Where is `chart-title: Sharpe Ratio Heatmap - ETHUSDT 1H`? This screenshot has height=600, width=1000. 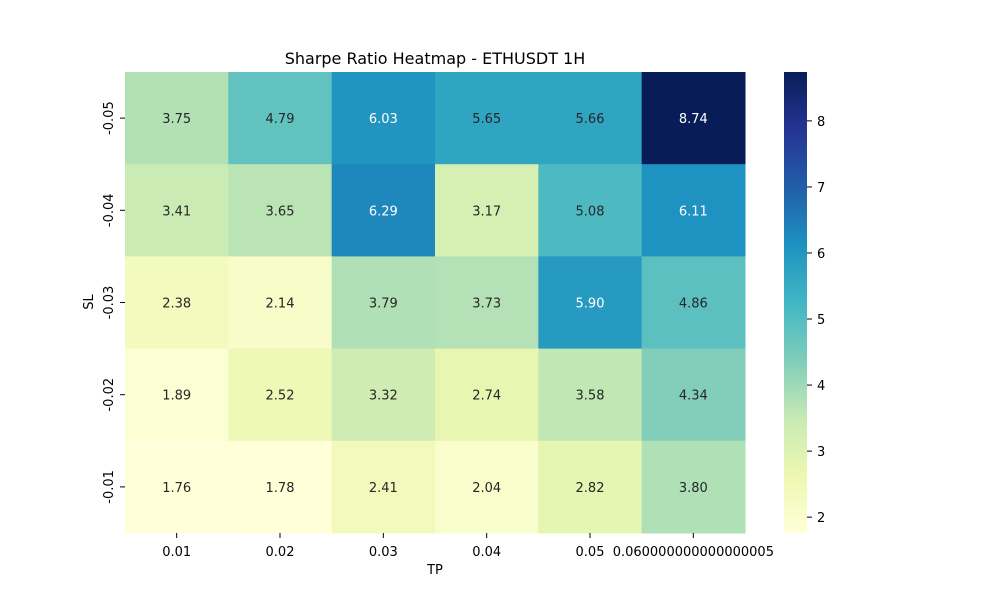
chart-title: Sharpe Ratio Heatmap - ETHUSDT 1H is located at coordinates (435, 58).